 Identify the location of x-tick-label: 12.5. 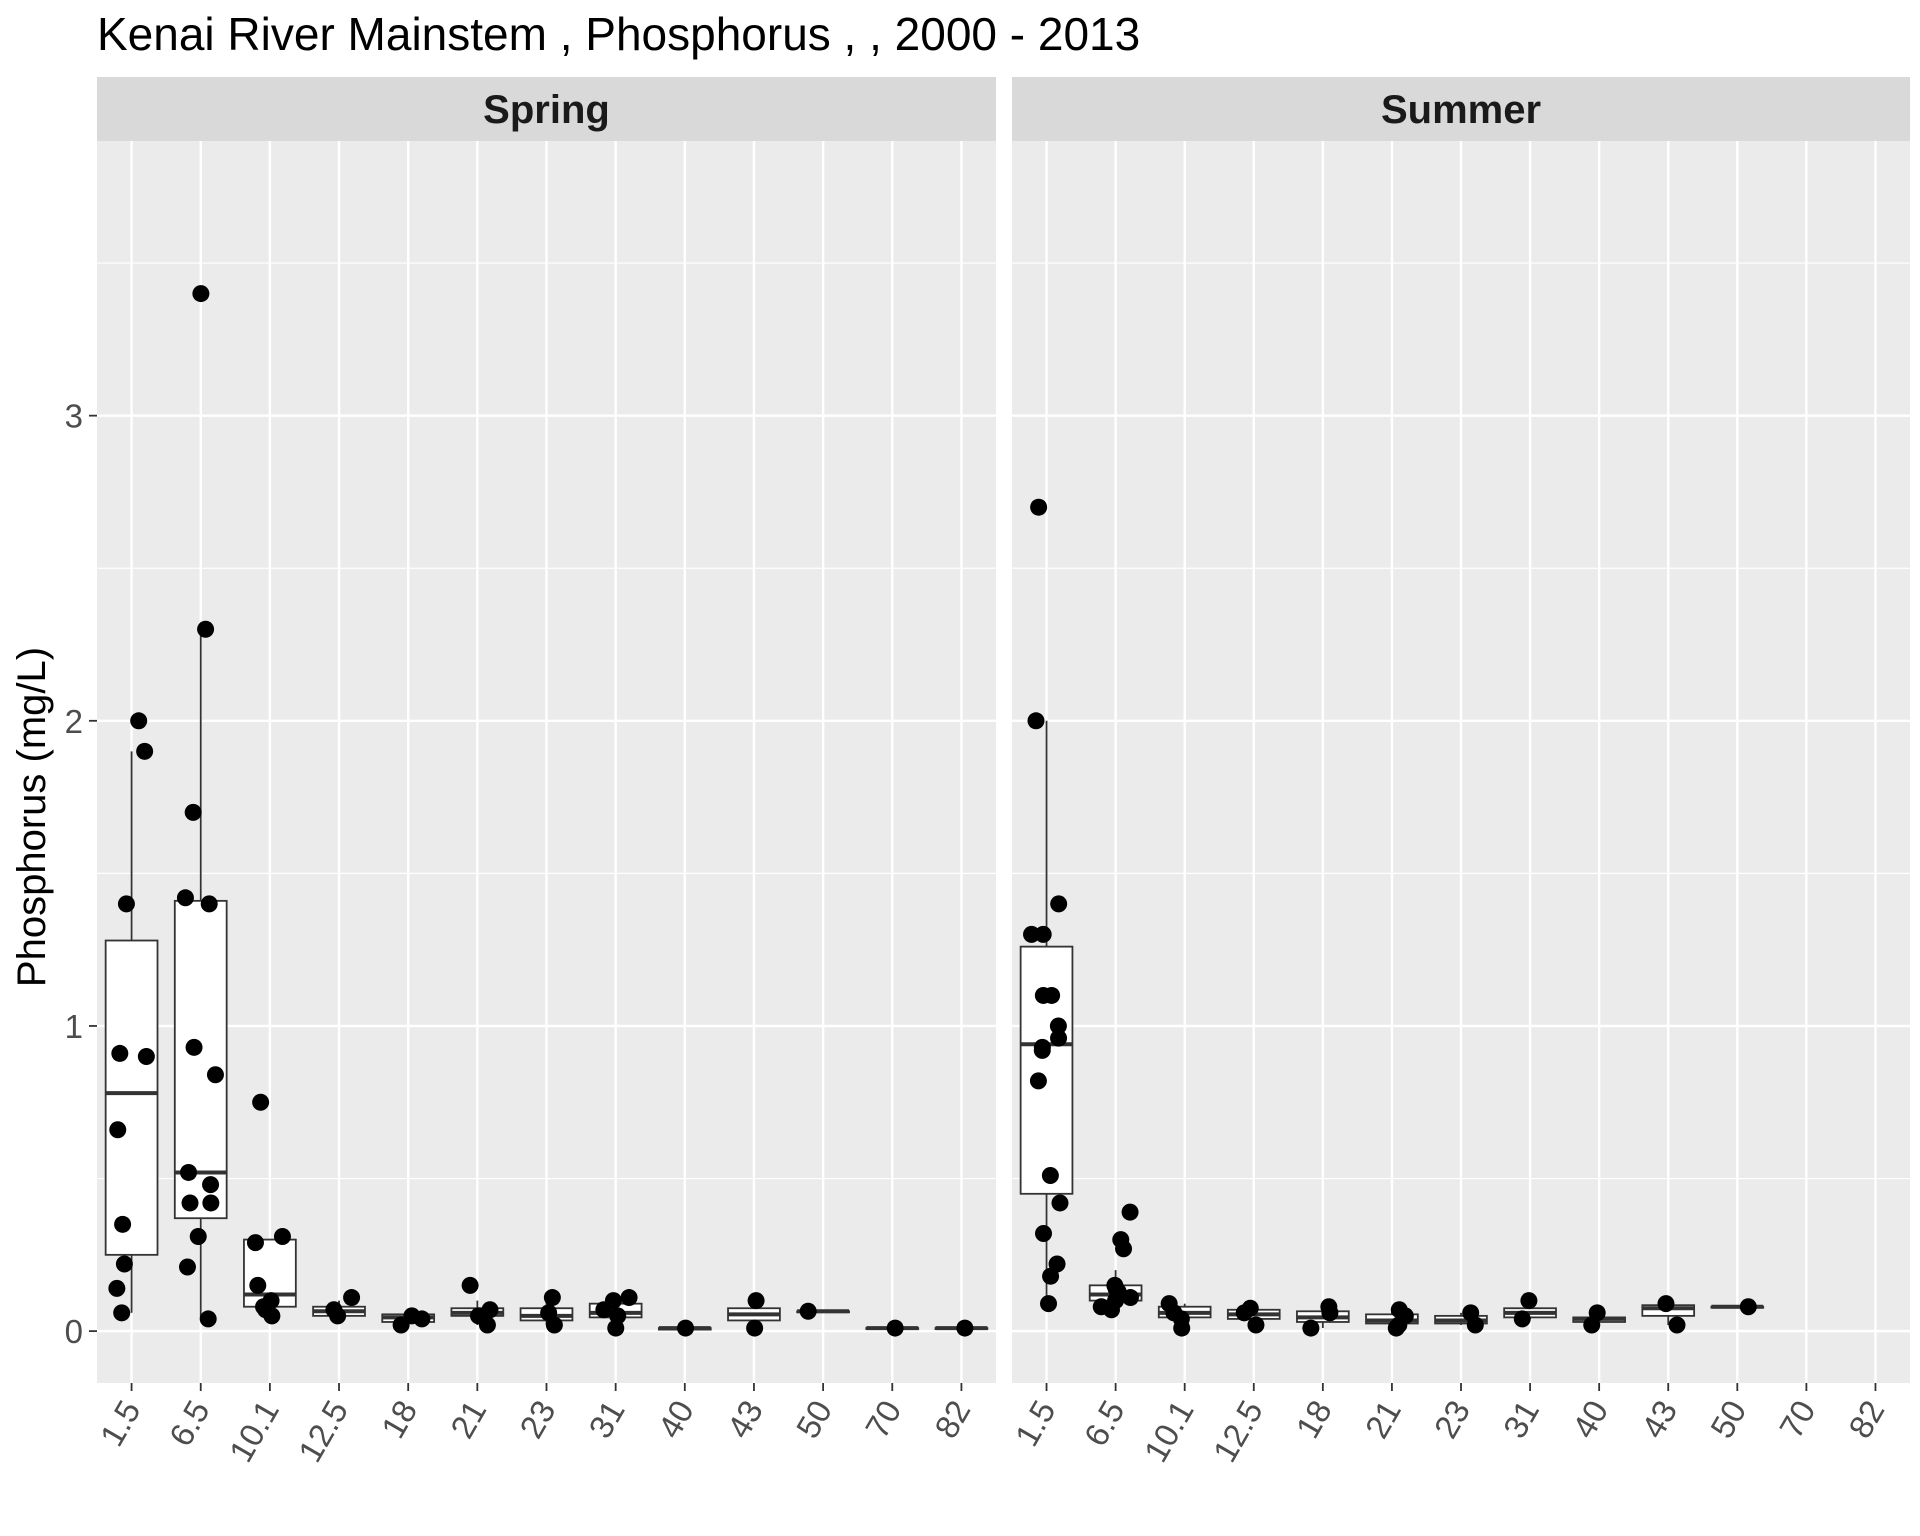
(1238, 1431).